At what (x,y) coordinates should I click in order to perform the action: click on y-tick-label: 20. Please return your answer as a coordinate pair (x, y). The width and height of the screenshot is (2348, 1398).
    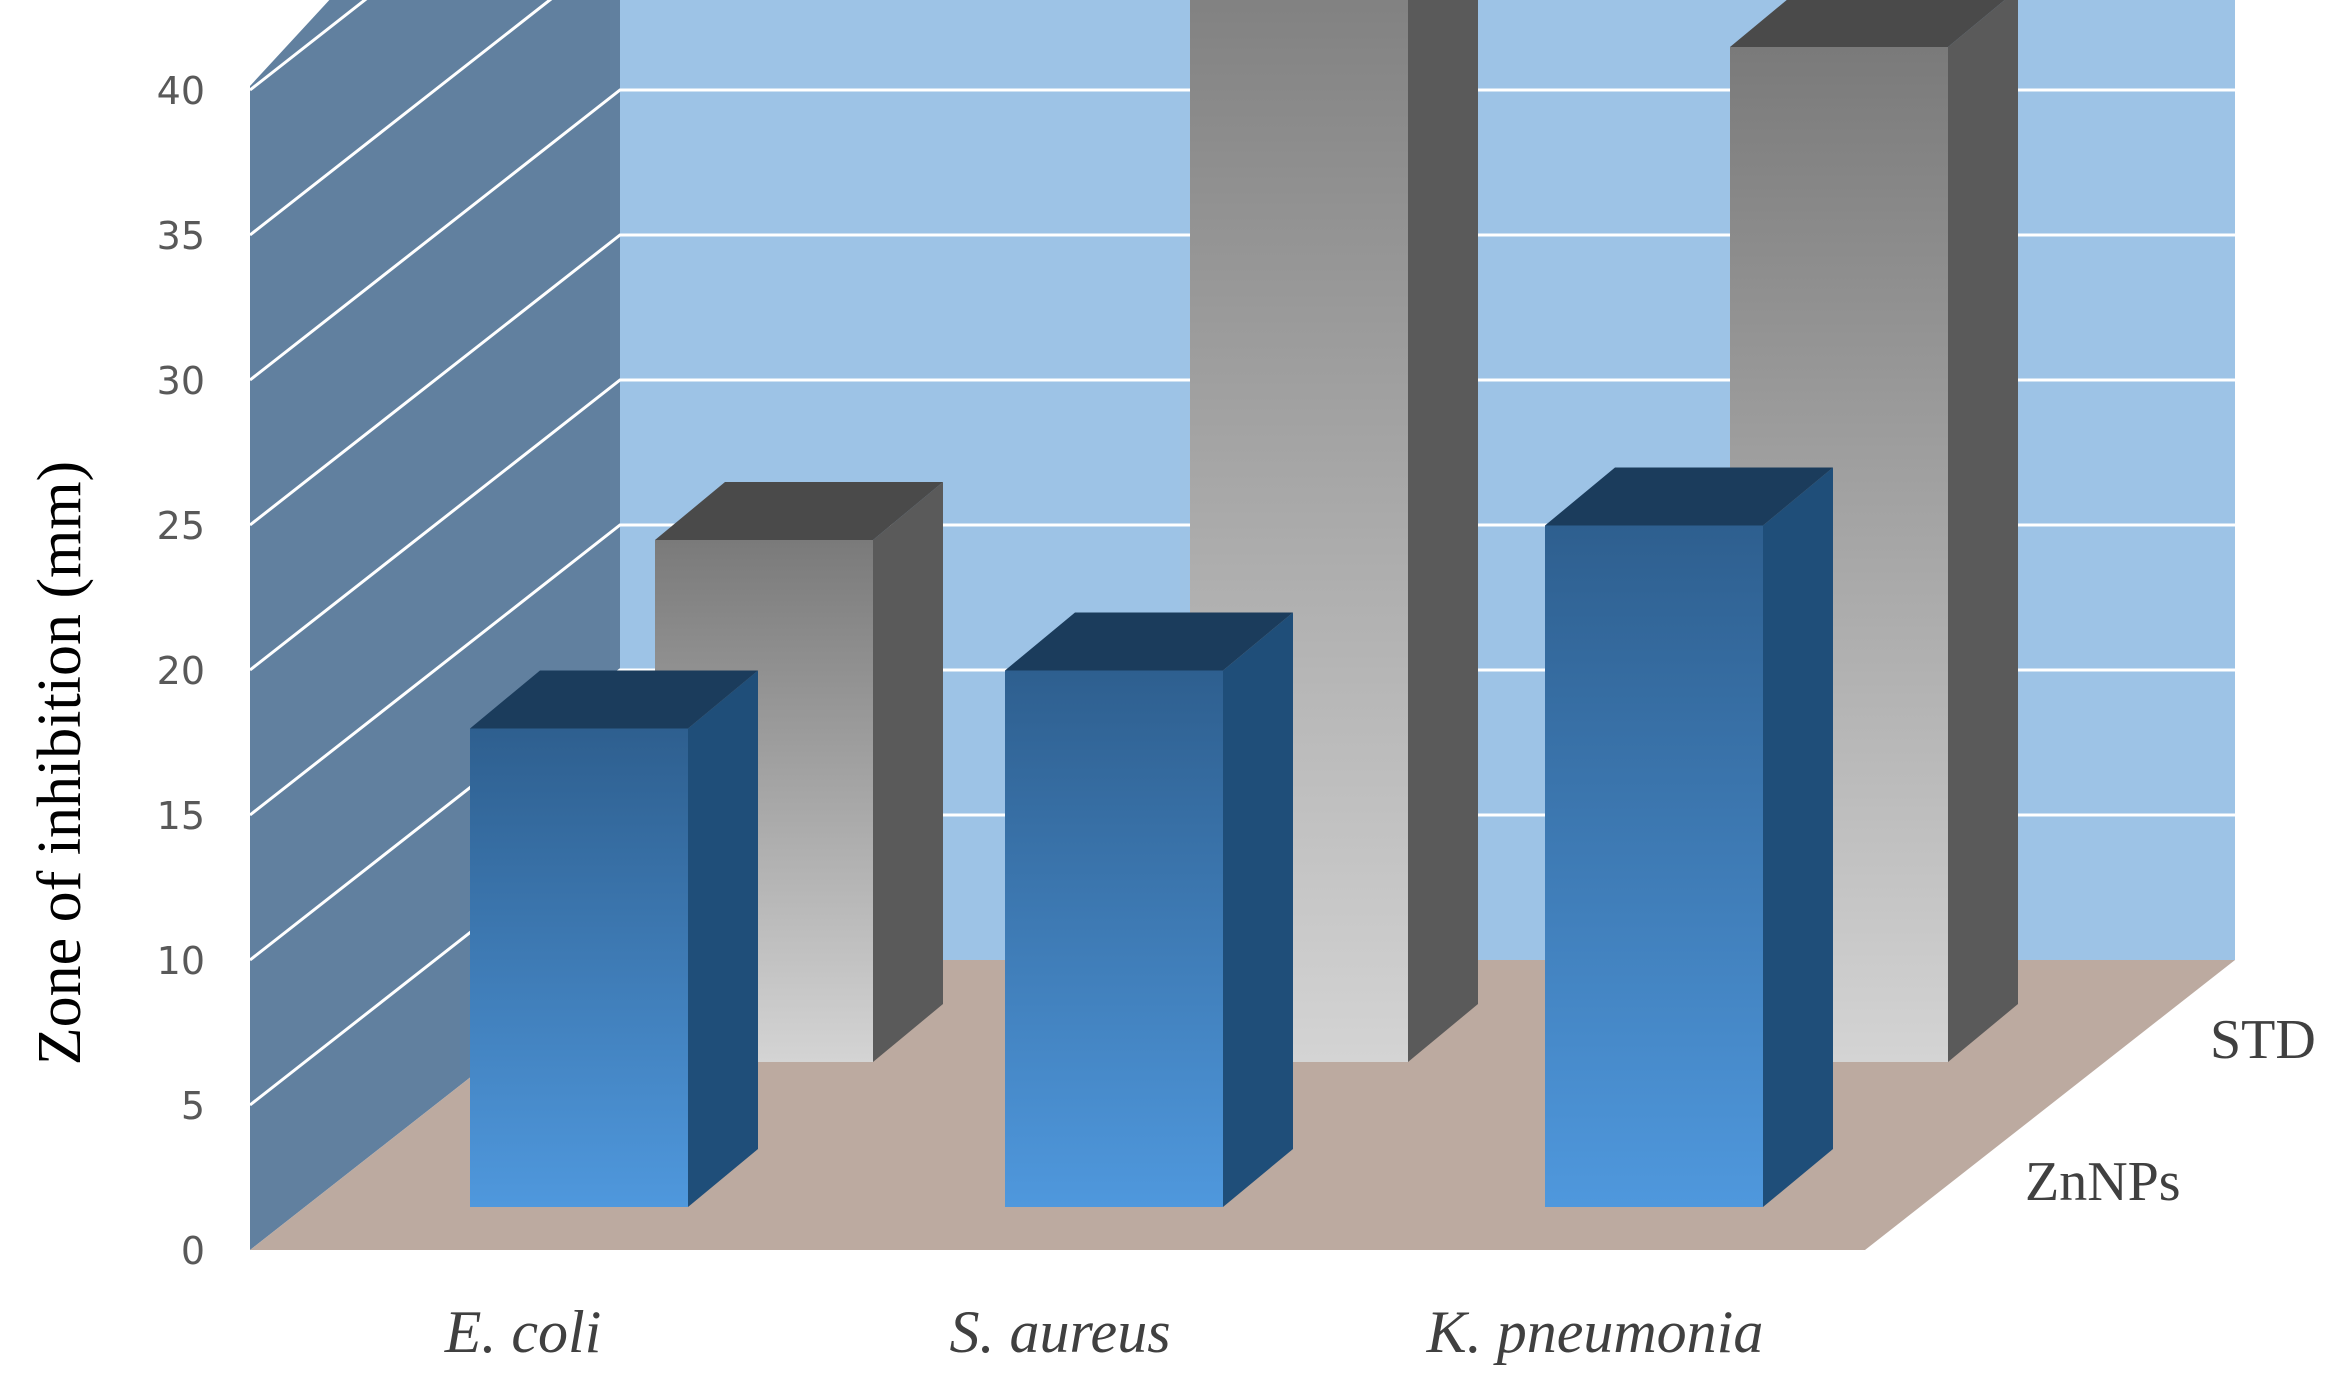
    Looking at the image, I should click on (181, 671).